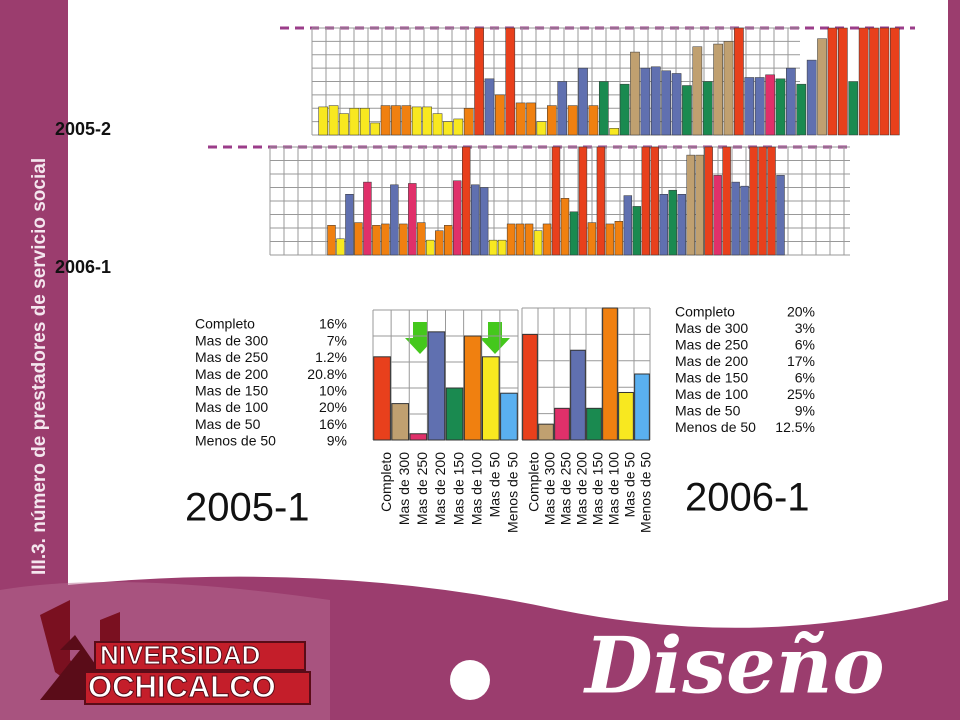 This screenshot has height=720, width=960. What do you see at coordinates (476, 488) in the screenshot?
I see `x-tick-label: Mas de 100` at bounding box center [476, 488].